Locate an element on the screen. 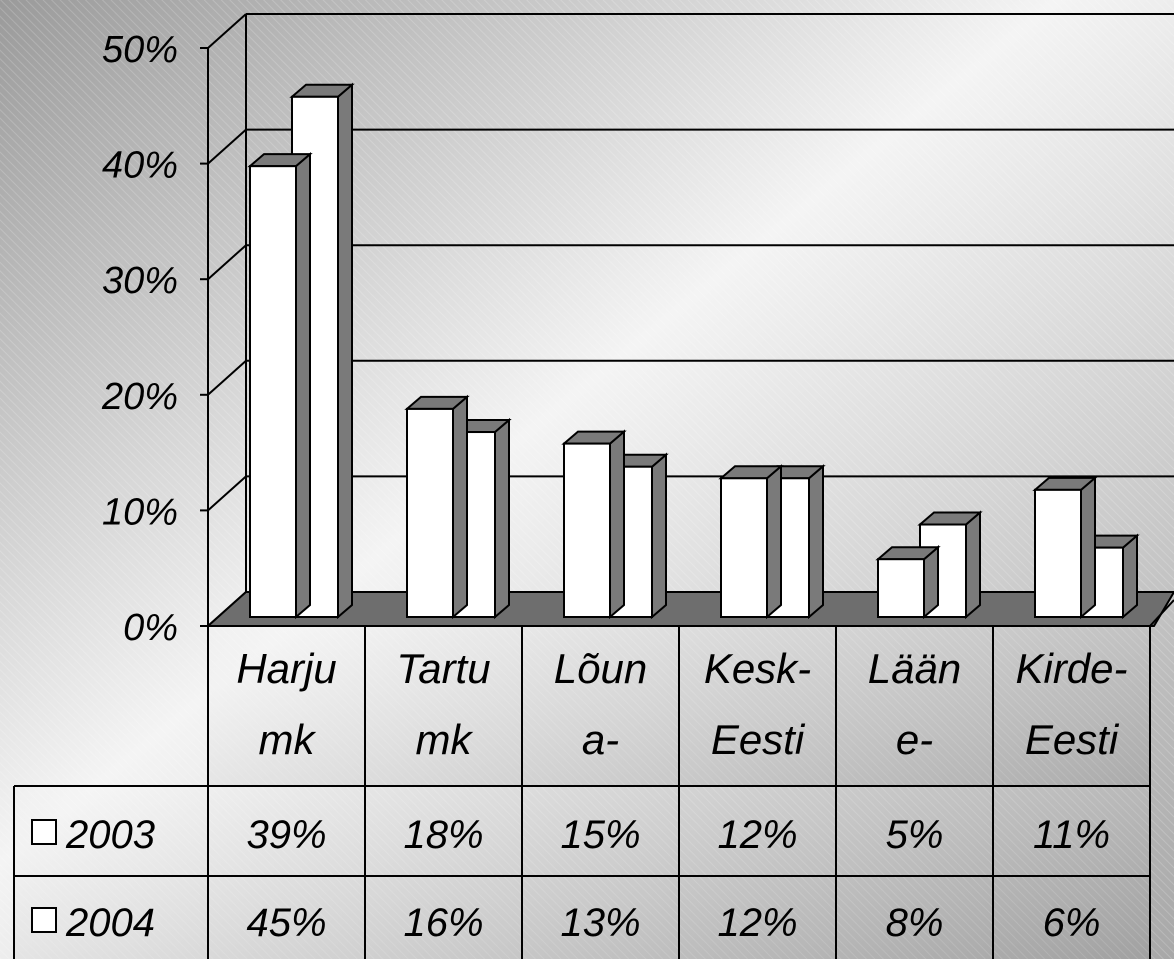 The height and width of the screenshot is (959, 1174). x-tick-label: Tartu is located at coordinates (443, 668).